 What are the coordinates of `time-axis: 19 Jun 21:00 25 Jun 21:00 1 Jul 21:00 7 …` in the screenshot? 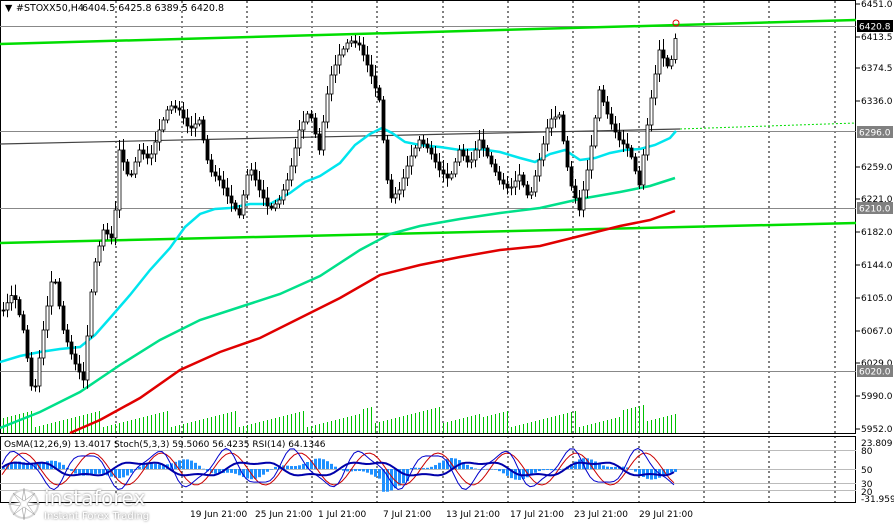 It's located at (441, 515).